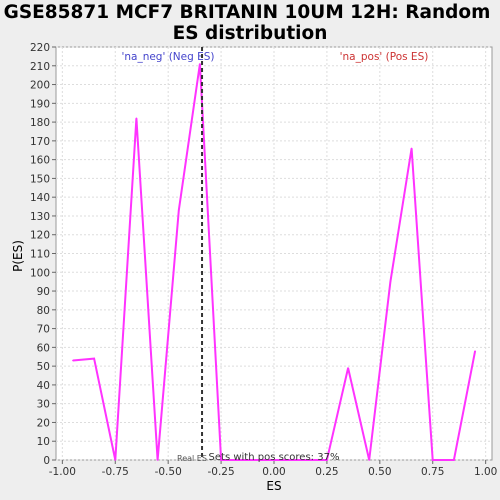  Describe the element at coordinates (43, 367) in the screenshot. I see `y-tick-label: 50` at that location.